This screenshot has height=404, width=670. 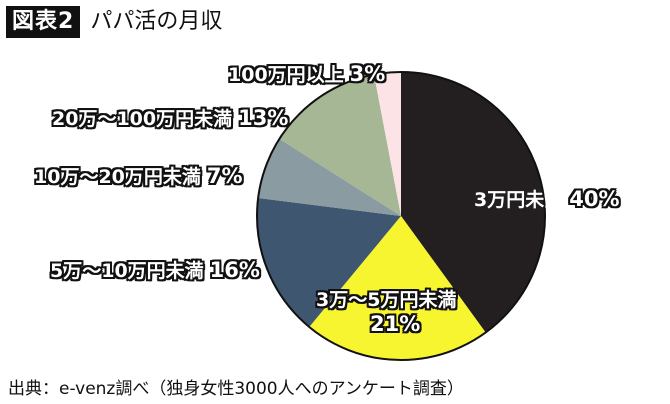 I want to click on label-pct: 3%, so click(x=367, y=74).